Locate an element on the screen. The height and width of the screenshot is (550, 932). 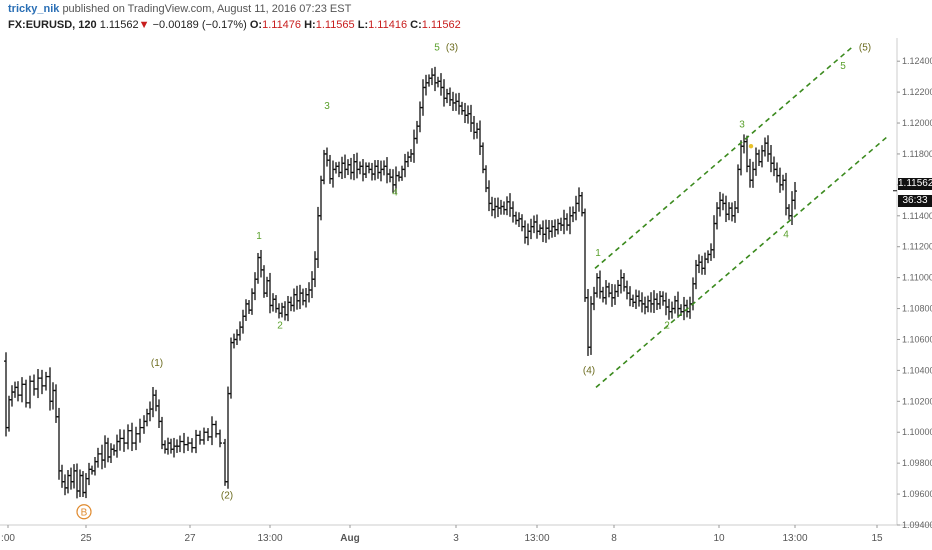
y-tick-label: 1.09800 is located at coordinates (917, 463).